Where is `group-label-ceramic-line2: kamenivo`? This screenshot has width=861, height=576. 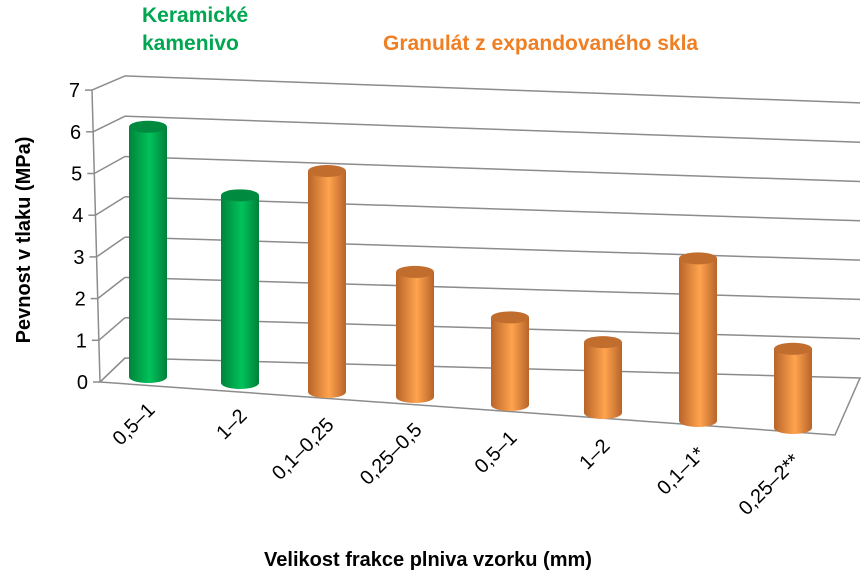
group-label-ceramic-line2: kamenivo is located at coordinates (190, 43).